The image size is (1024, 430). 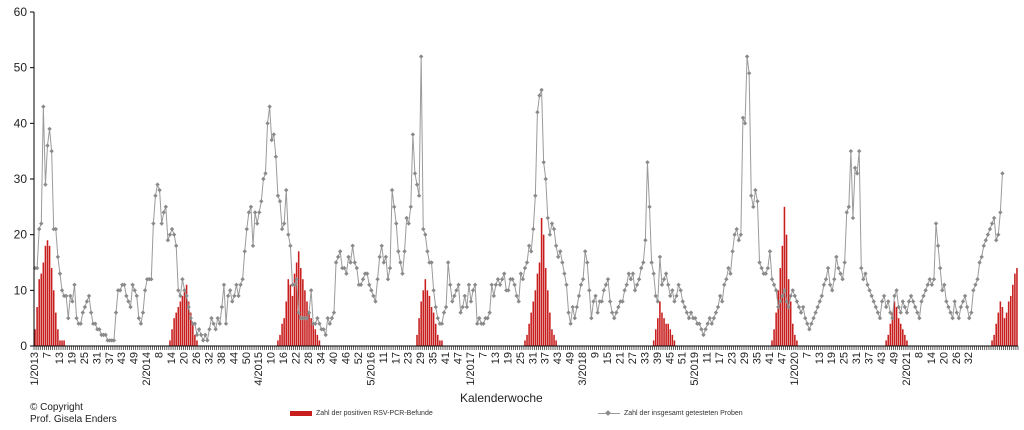 What do you see at coordinates (658, 358) in the screenshot?
I see `x-tick-label: 39` at bounding box center [658, 358].